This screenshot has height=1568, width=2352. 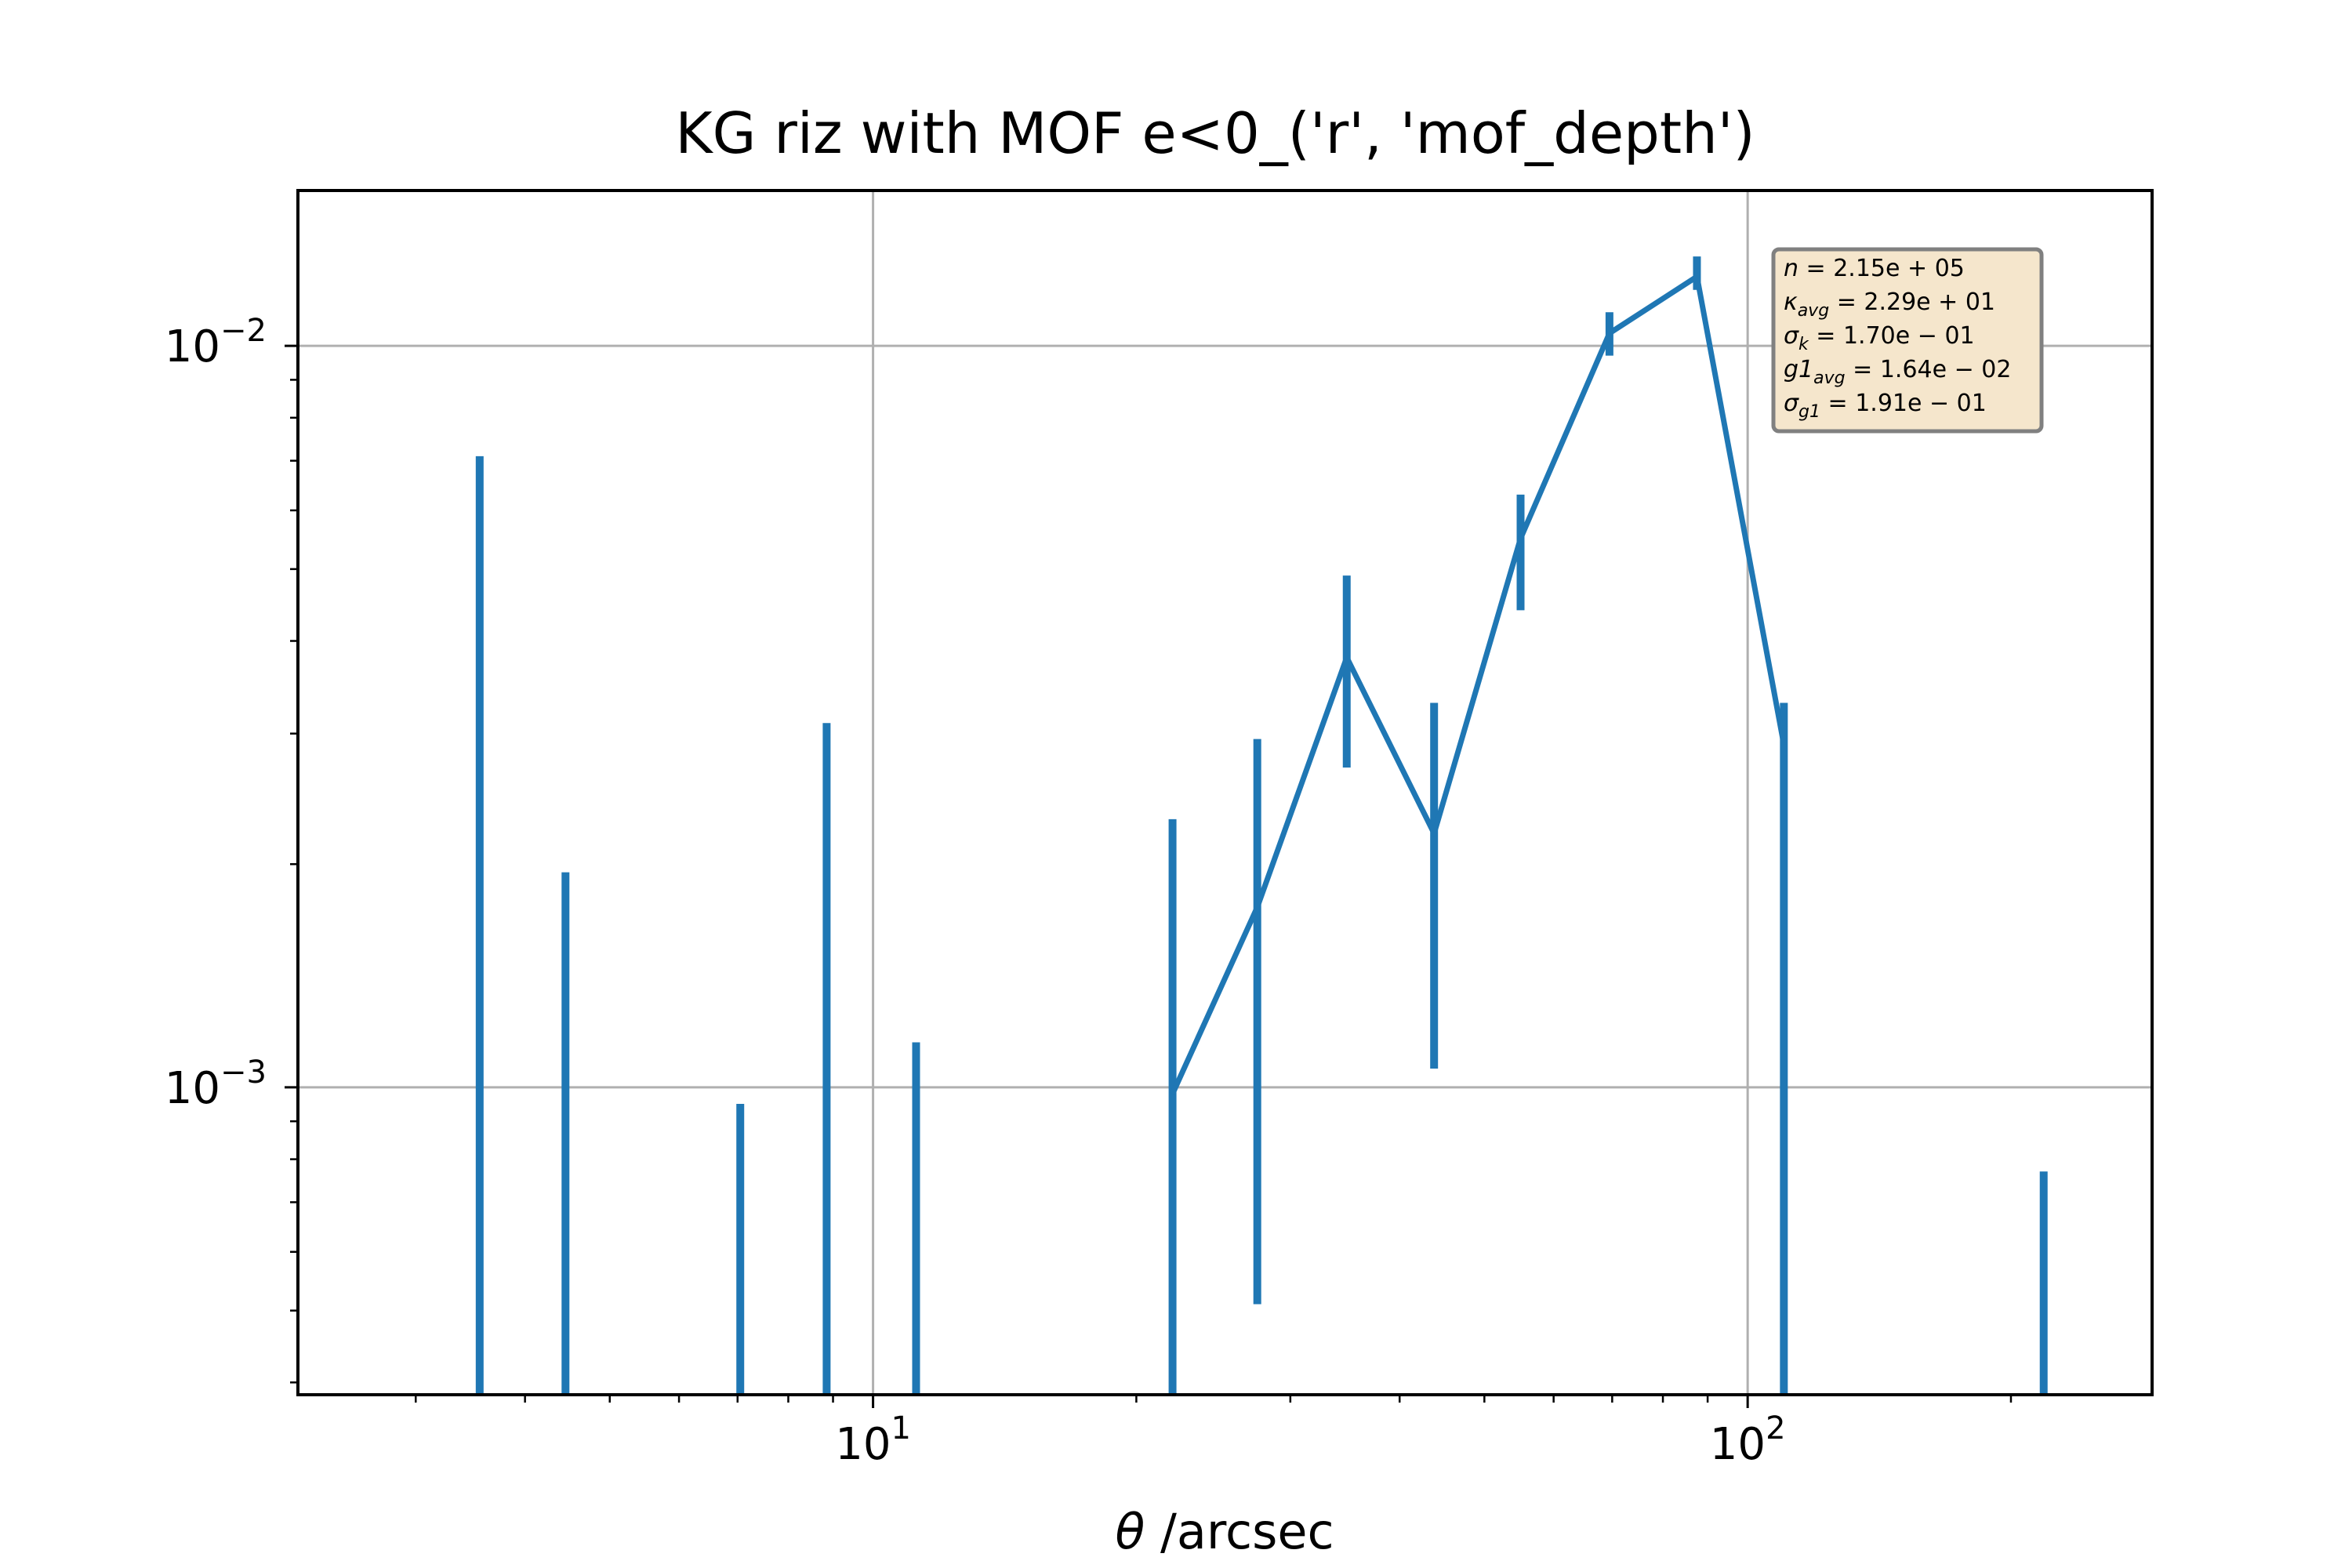 I want to click on stats-line: κavg = 2.29e + 01, so click(x=1889, y=305).